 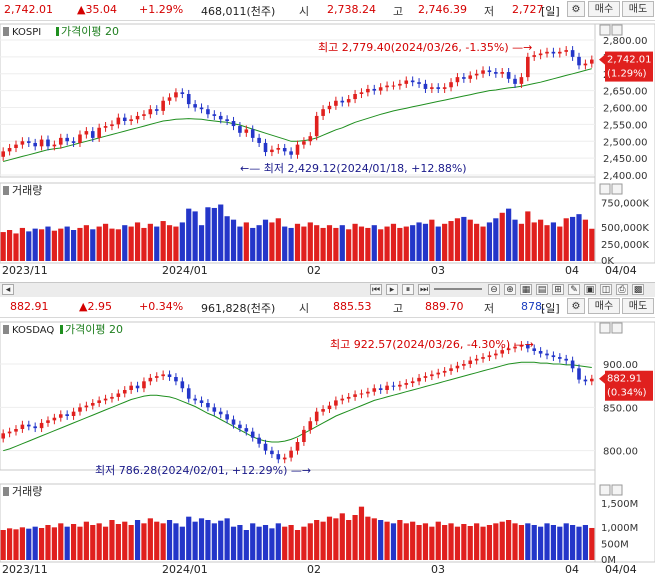 What do you see at coordinates (542, 289) in the screenshot?
I see `indicator-icon: ▤` at bounding box center [542, 289].